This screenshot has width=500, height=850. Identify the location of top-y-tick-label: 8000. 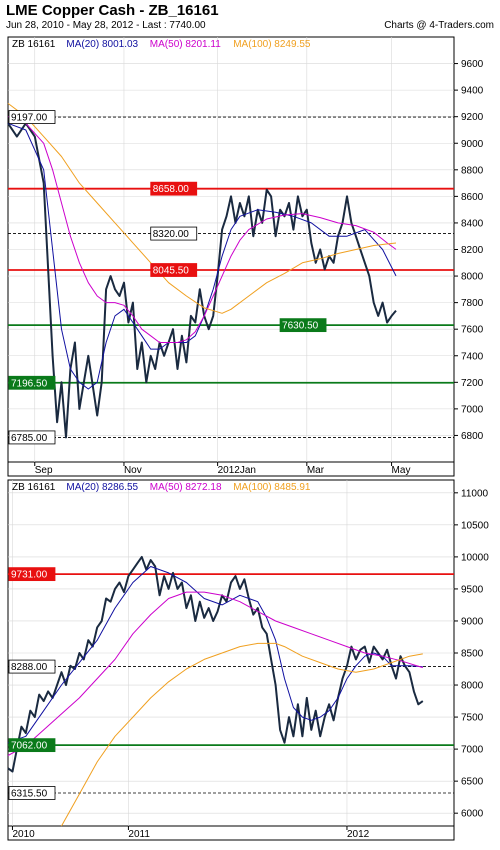
(472, 277).